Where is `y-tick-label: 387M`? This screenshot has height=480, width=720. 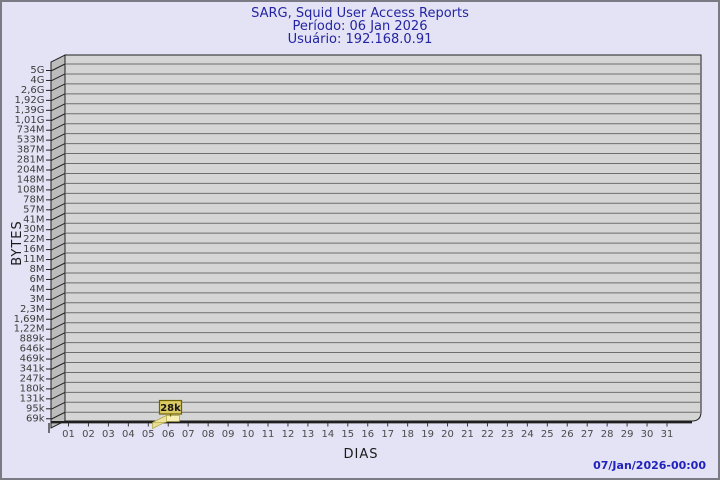 y-tick-label: 387M is located at coordinates (31, 150).